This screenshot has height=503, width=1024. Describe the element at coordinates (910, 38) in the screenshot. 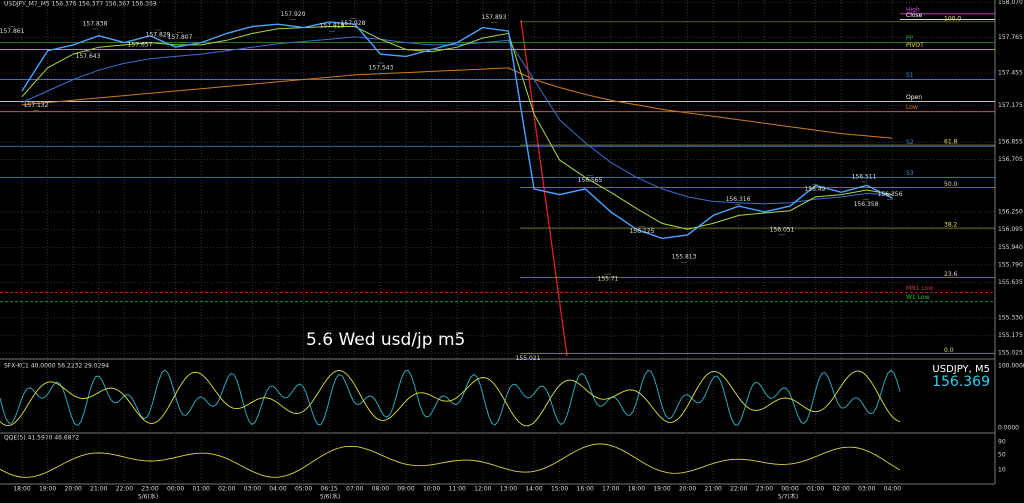

I see `level-label: PP` at that location.